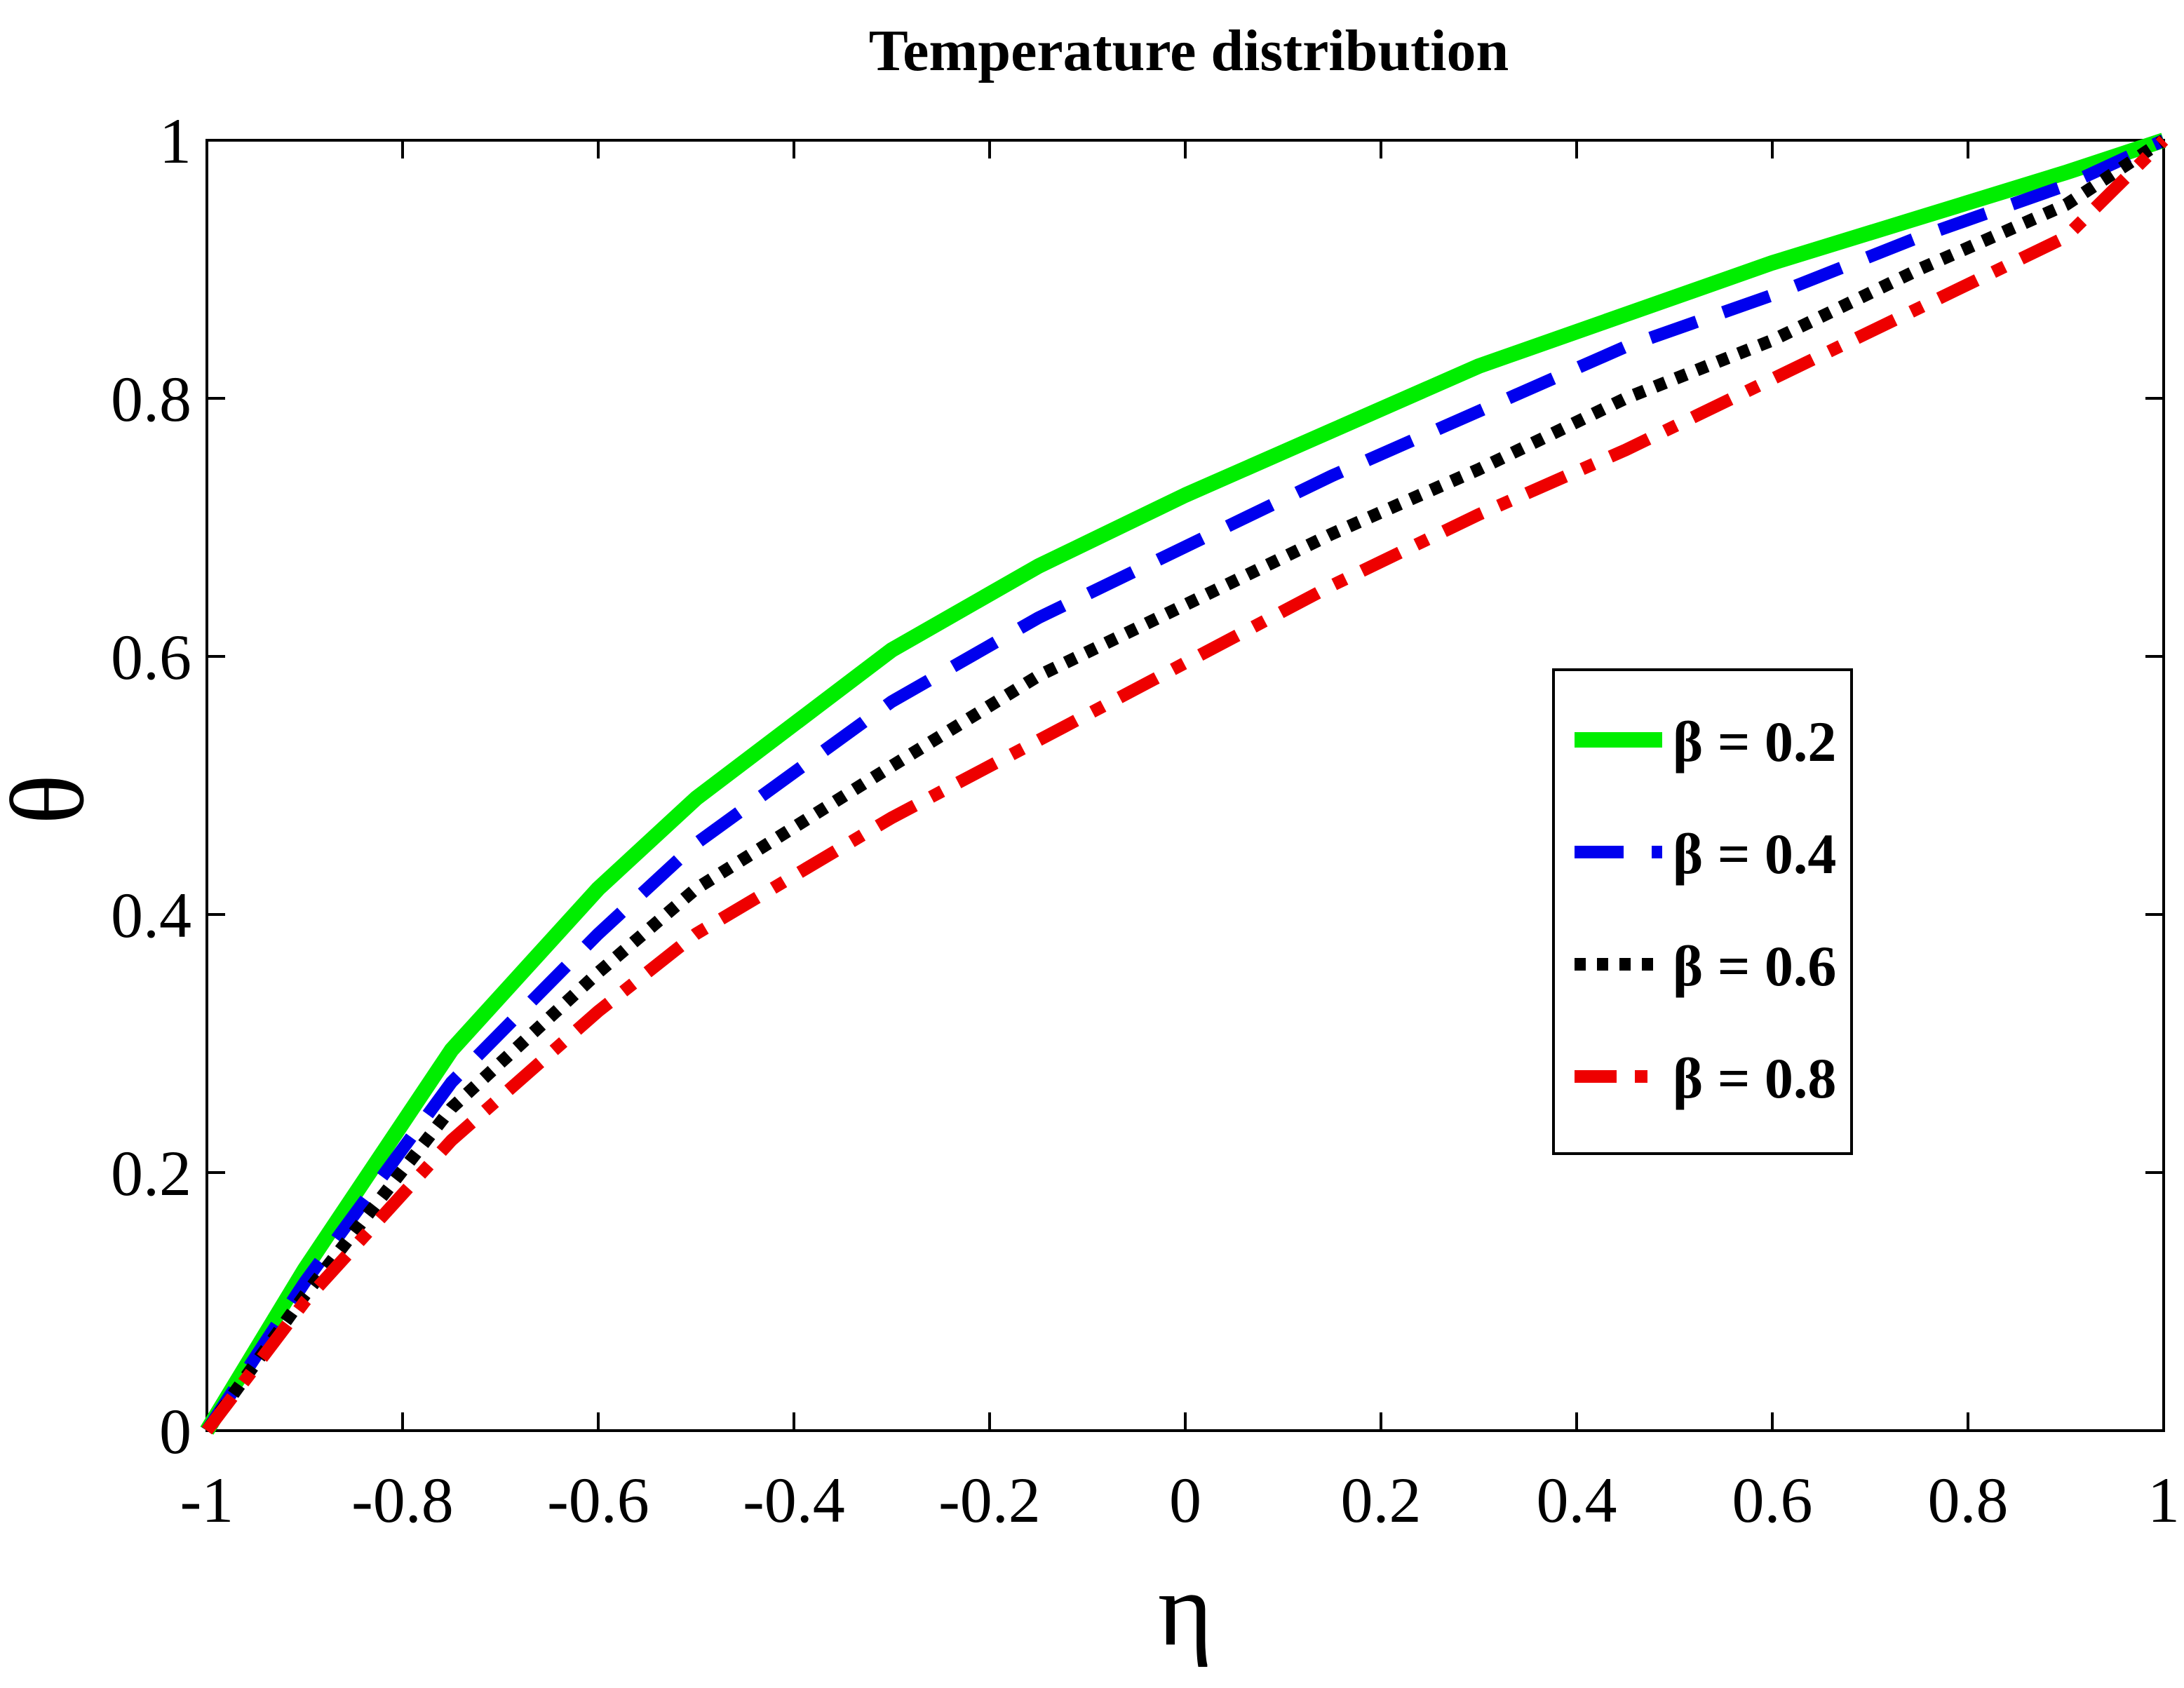  Describe the element at coordinates (1702, 911) in the screenshot. I see `legend: β = 0.2 β = 0.4 β = 0.6 β = 0.8` at that location.